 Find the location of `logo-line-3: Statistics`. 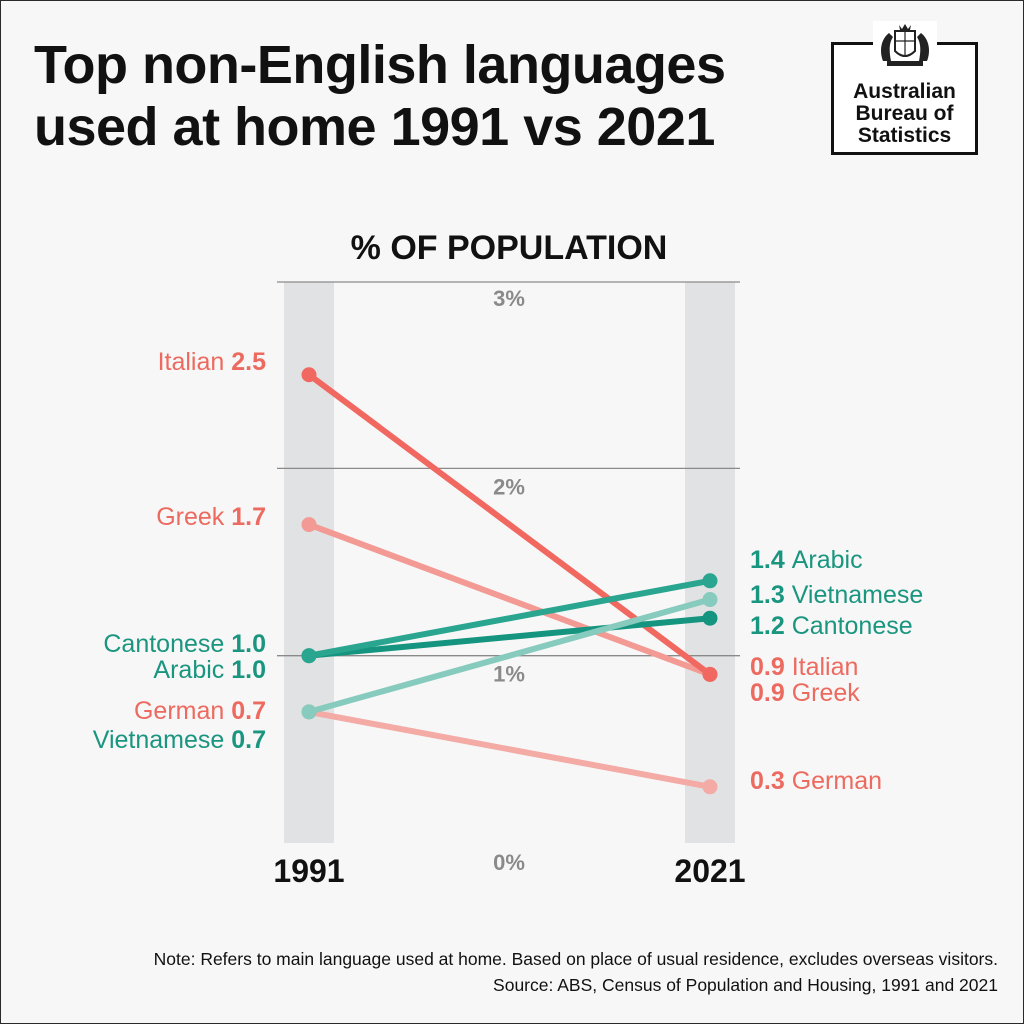

logo-line-3: Statistics is located at coordinates (904, 135).